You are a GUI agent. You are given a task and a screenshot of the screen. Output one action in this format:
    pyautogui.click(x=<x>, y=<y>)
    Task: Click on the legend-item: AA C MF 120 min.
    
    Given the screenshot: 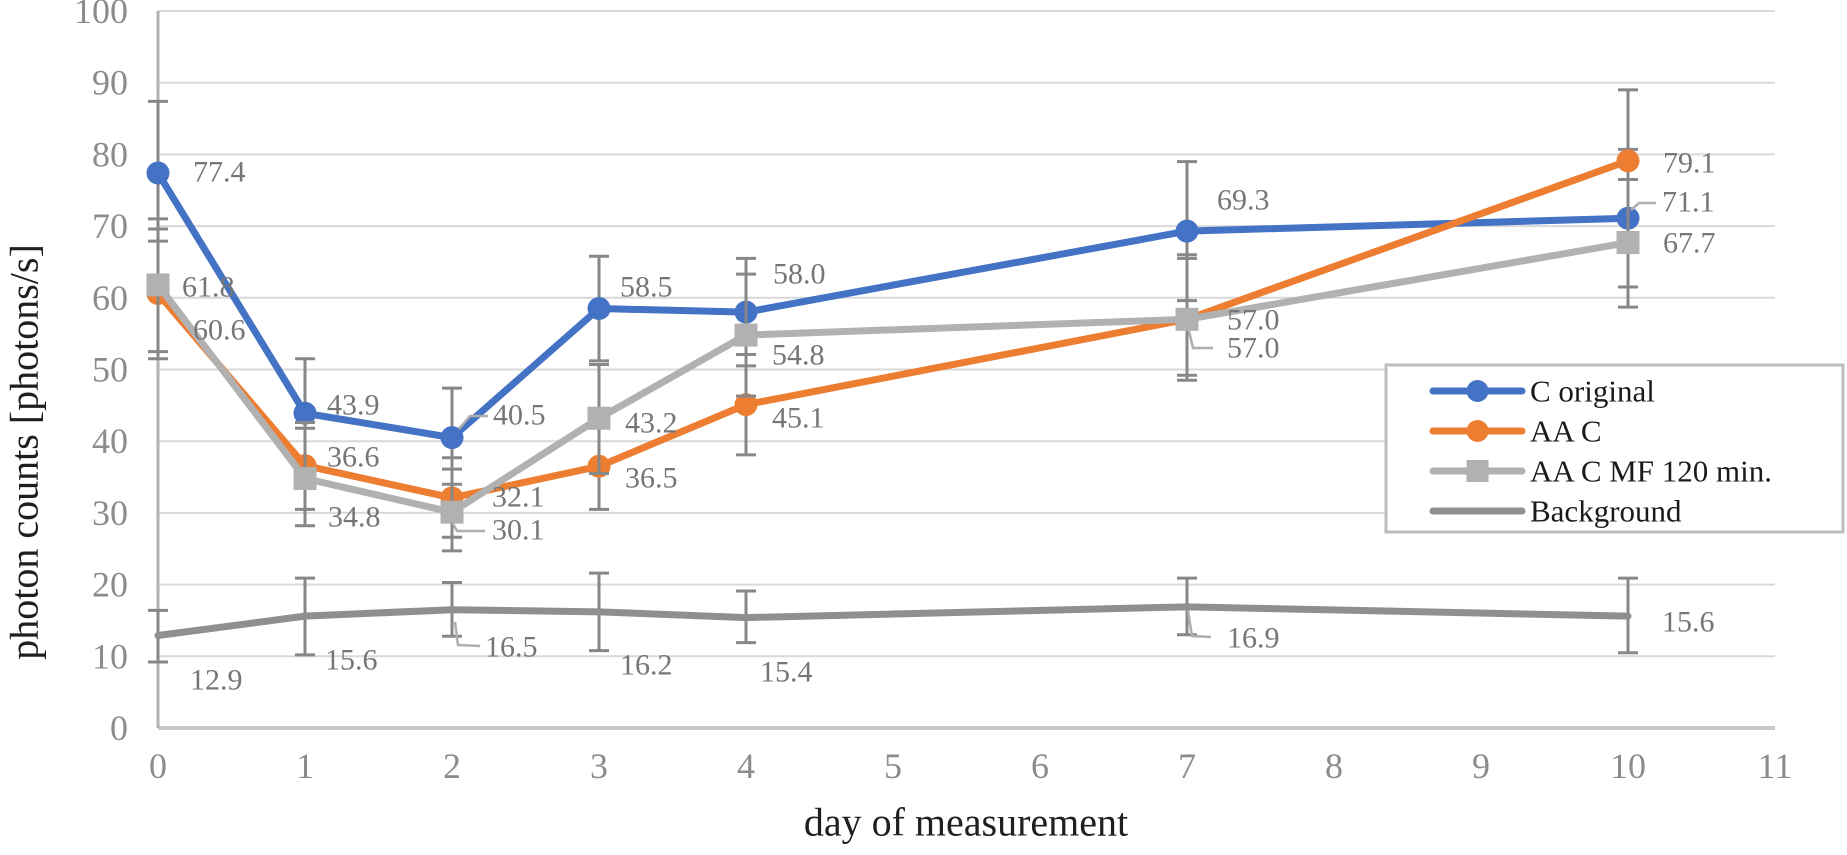 What is the action you would take?
    pyautogui.click(x=1600, y=471)
    